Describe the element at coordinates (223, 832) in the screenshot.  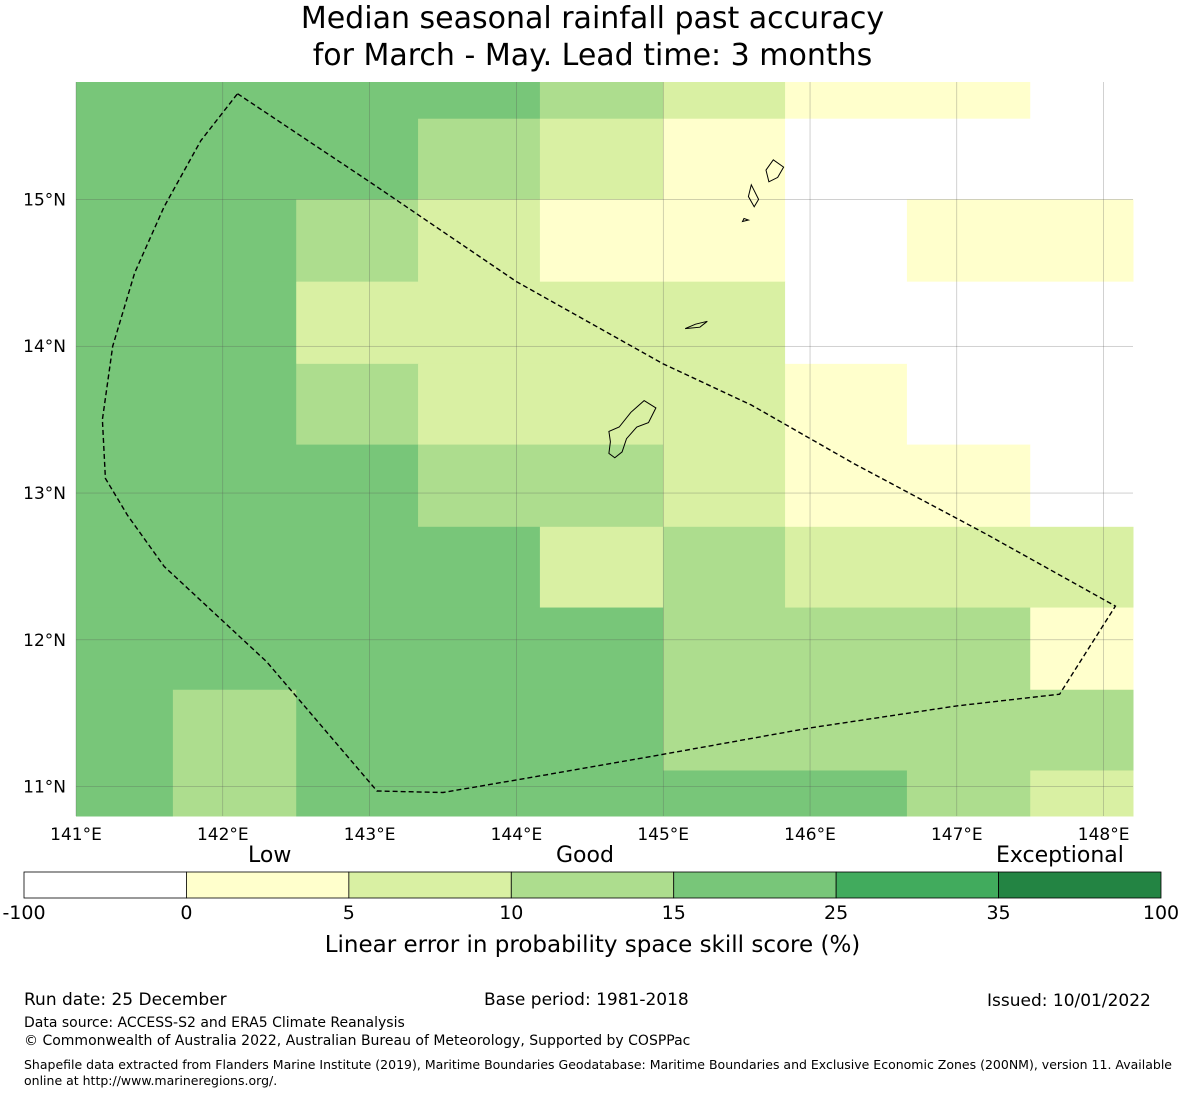
I see `longitude-label: 142°E` at that location.